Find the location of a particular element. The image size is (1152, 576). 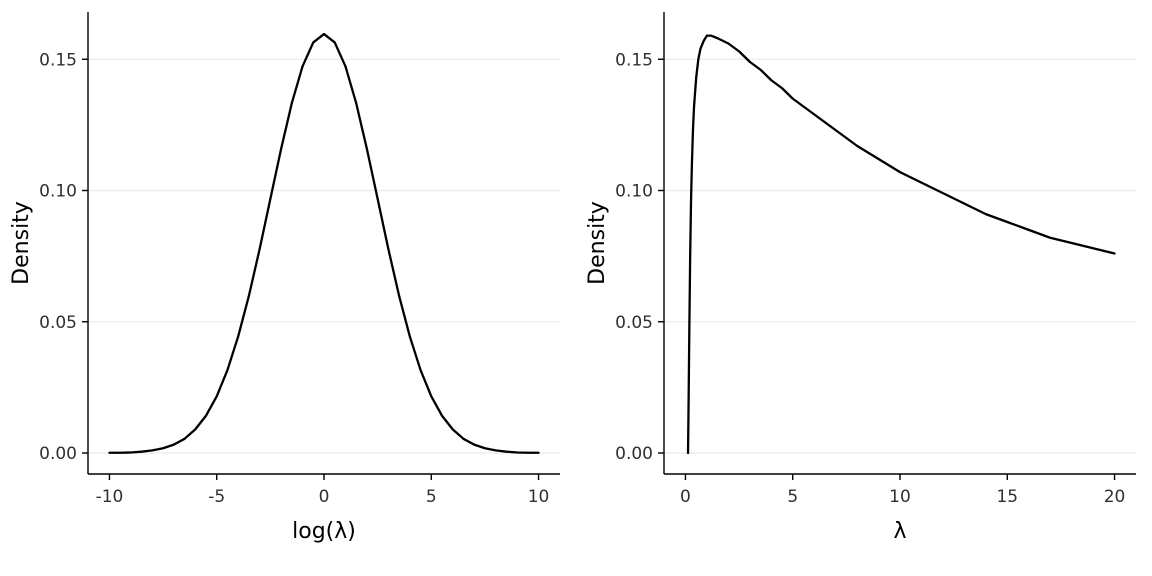

x-tick-label: 20 is located at coordinates (1115, 497).